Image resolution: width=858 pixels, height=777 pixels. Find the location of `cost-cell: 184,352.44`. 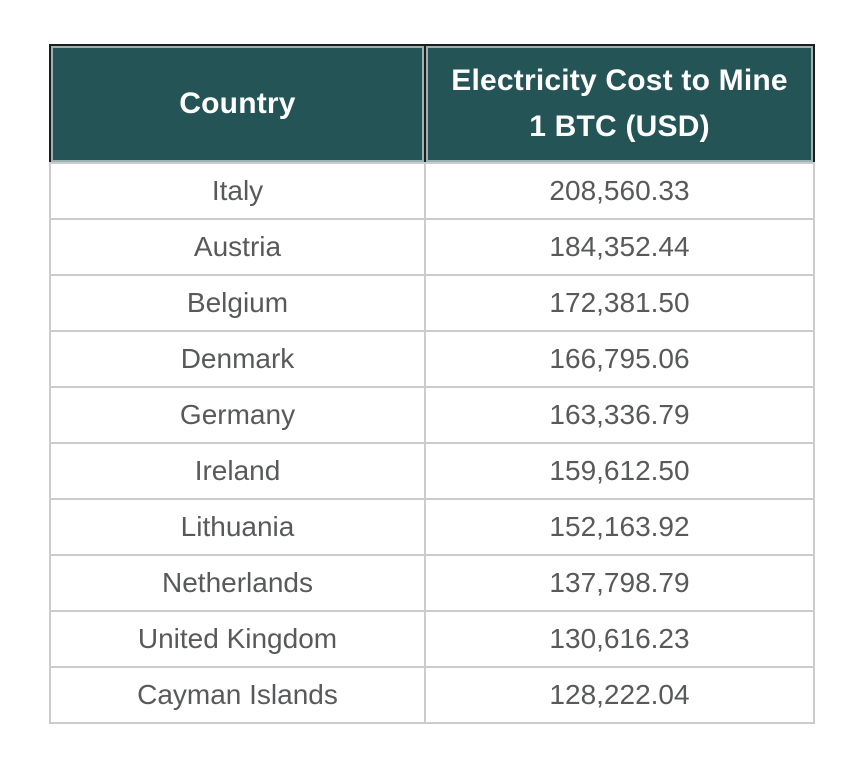

cost-cell: 184,352.44 is located at coordinates (619, 247).